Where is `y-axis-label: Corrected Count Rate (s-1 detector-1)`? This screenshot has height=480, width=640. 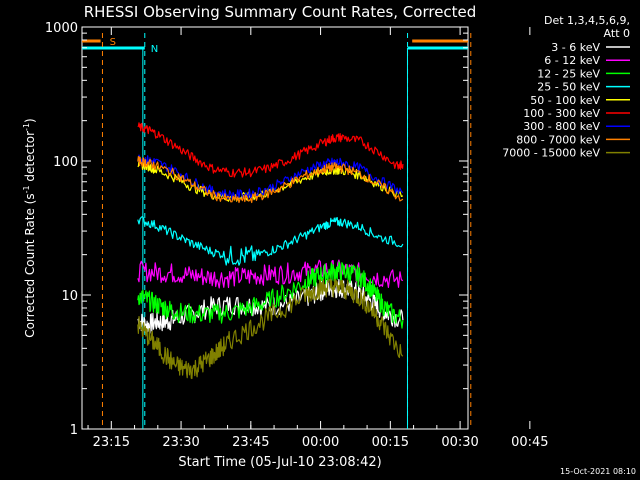 y-axis-label: Corrected Count Rate (s-1 detector-1) is located at coordinates (29, 227).